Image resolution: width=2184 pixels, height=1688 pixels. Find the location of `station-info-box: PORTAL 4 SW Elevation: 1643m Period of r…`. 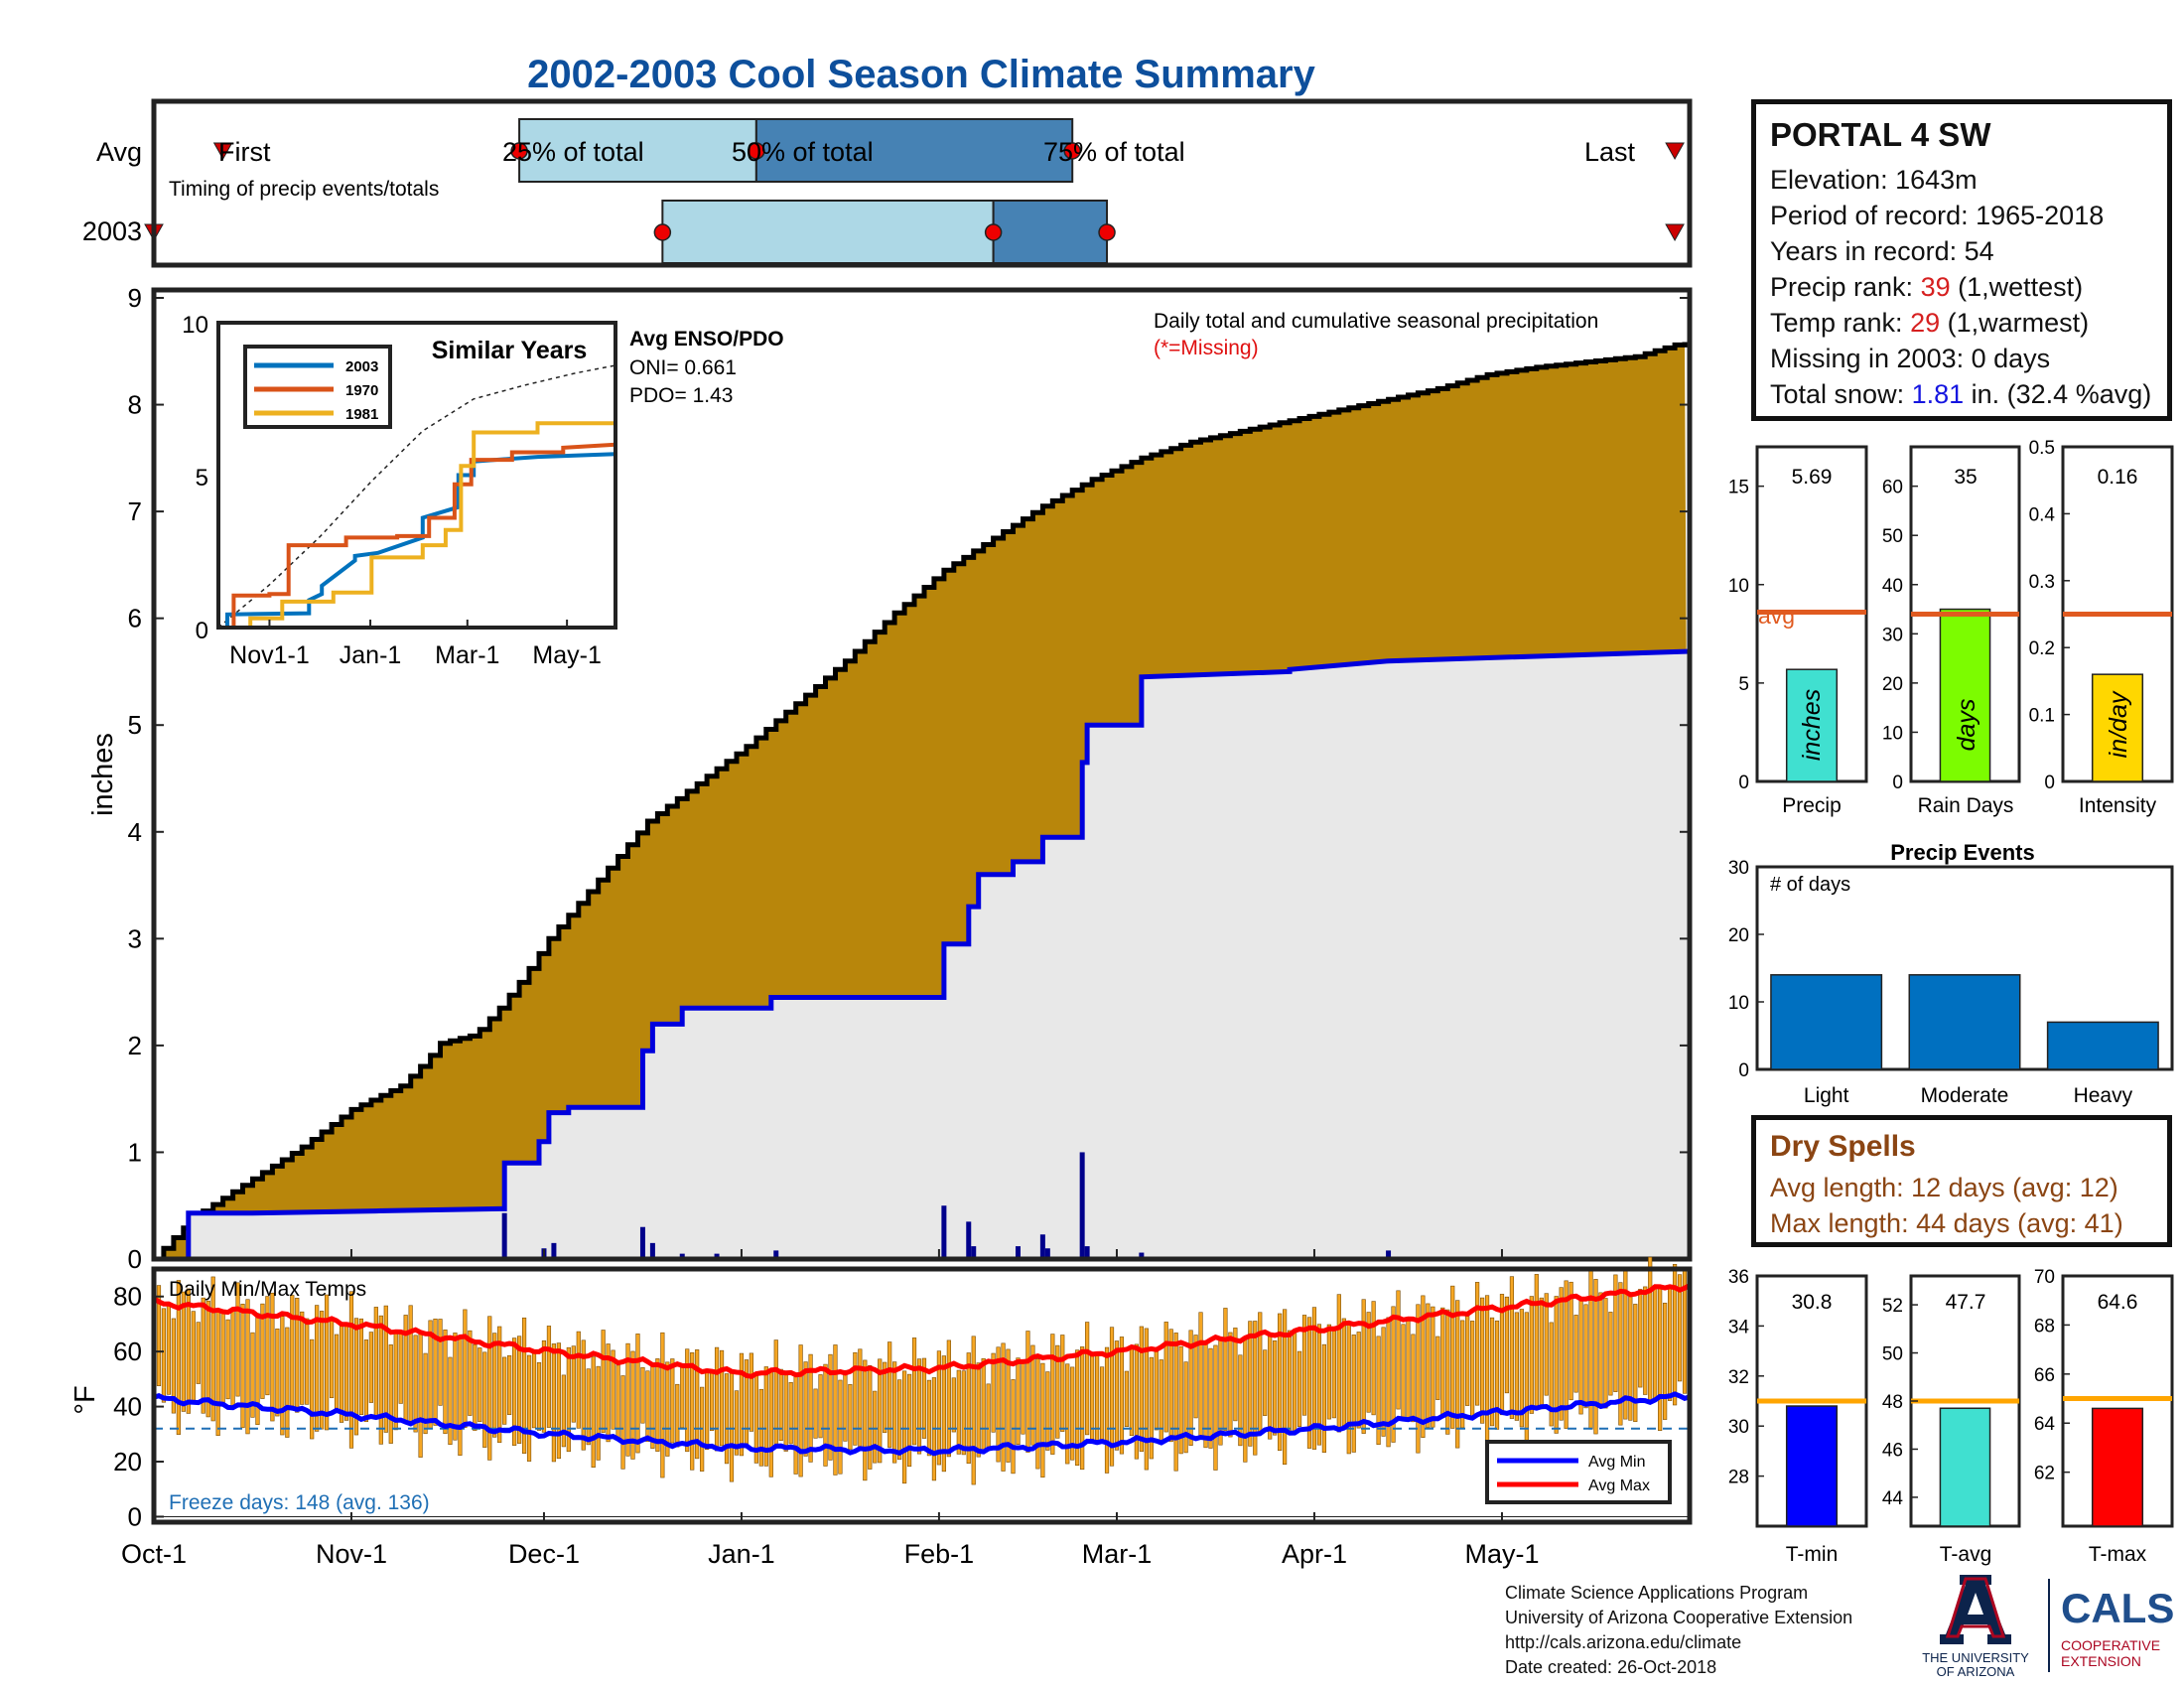

station-info-box: PORTAL 4 SW Elevation: 1643m Period of r… is located at coordinates (1961, 260).